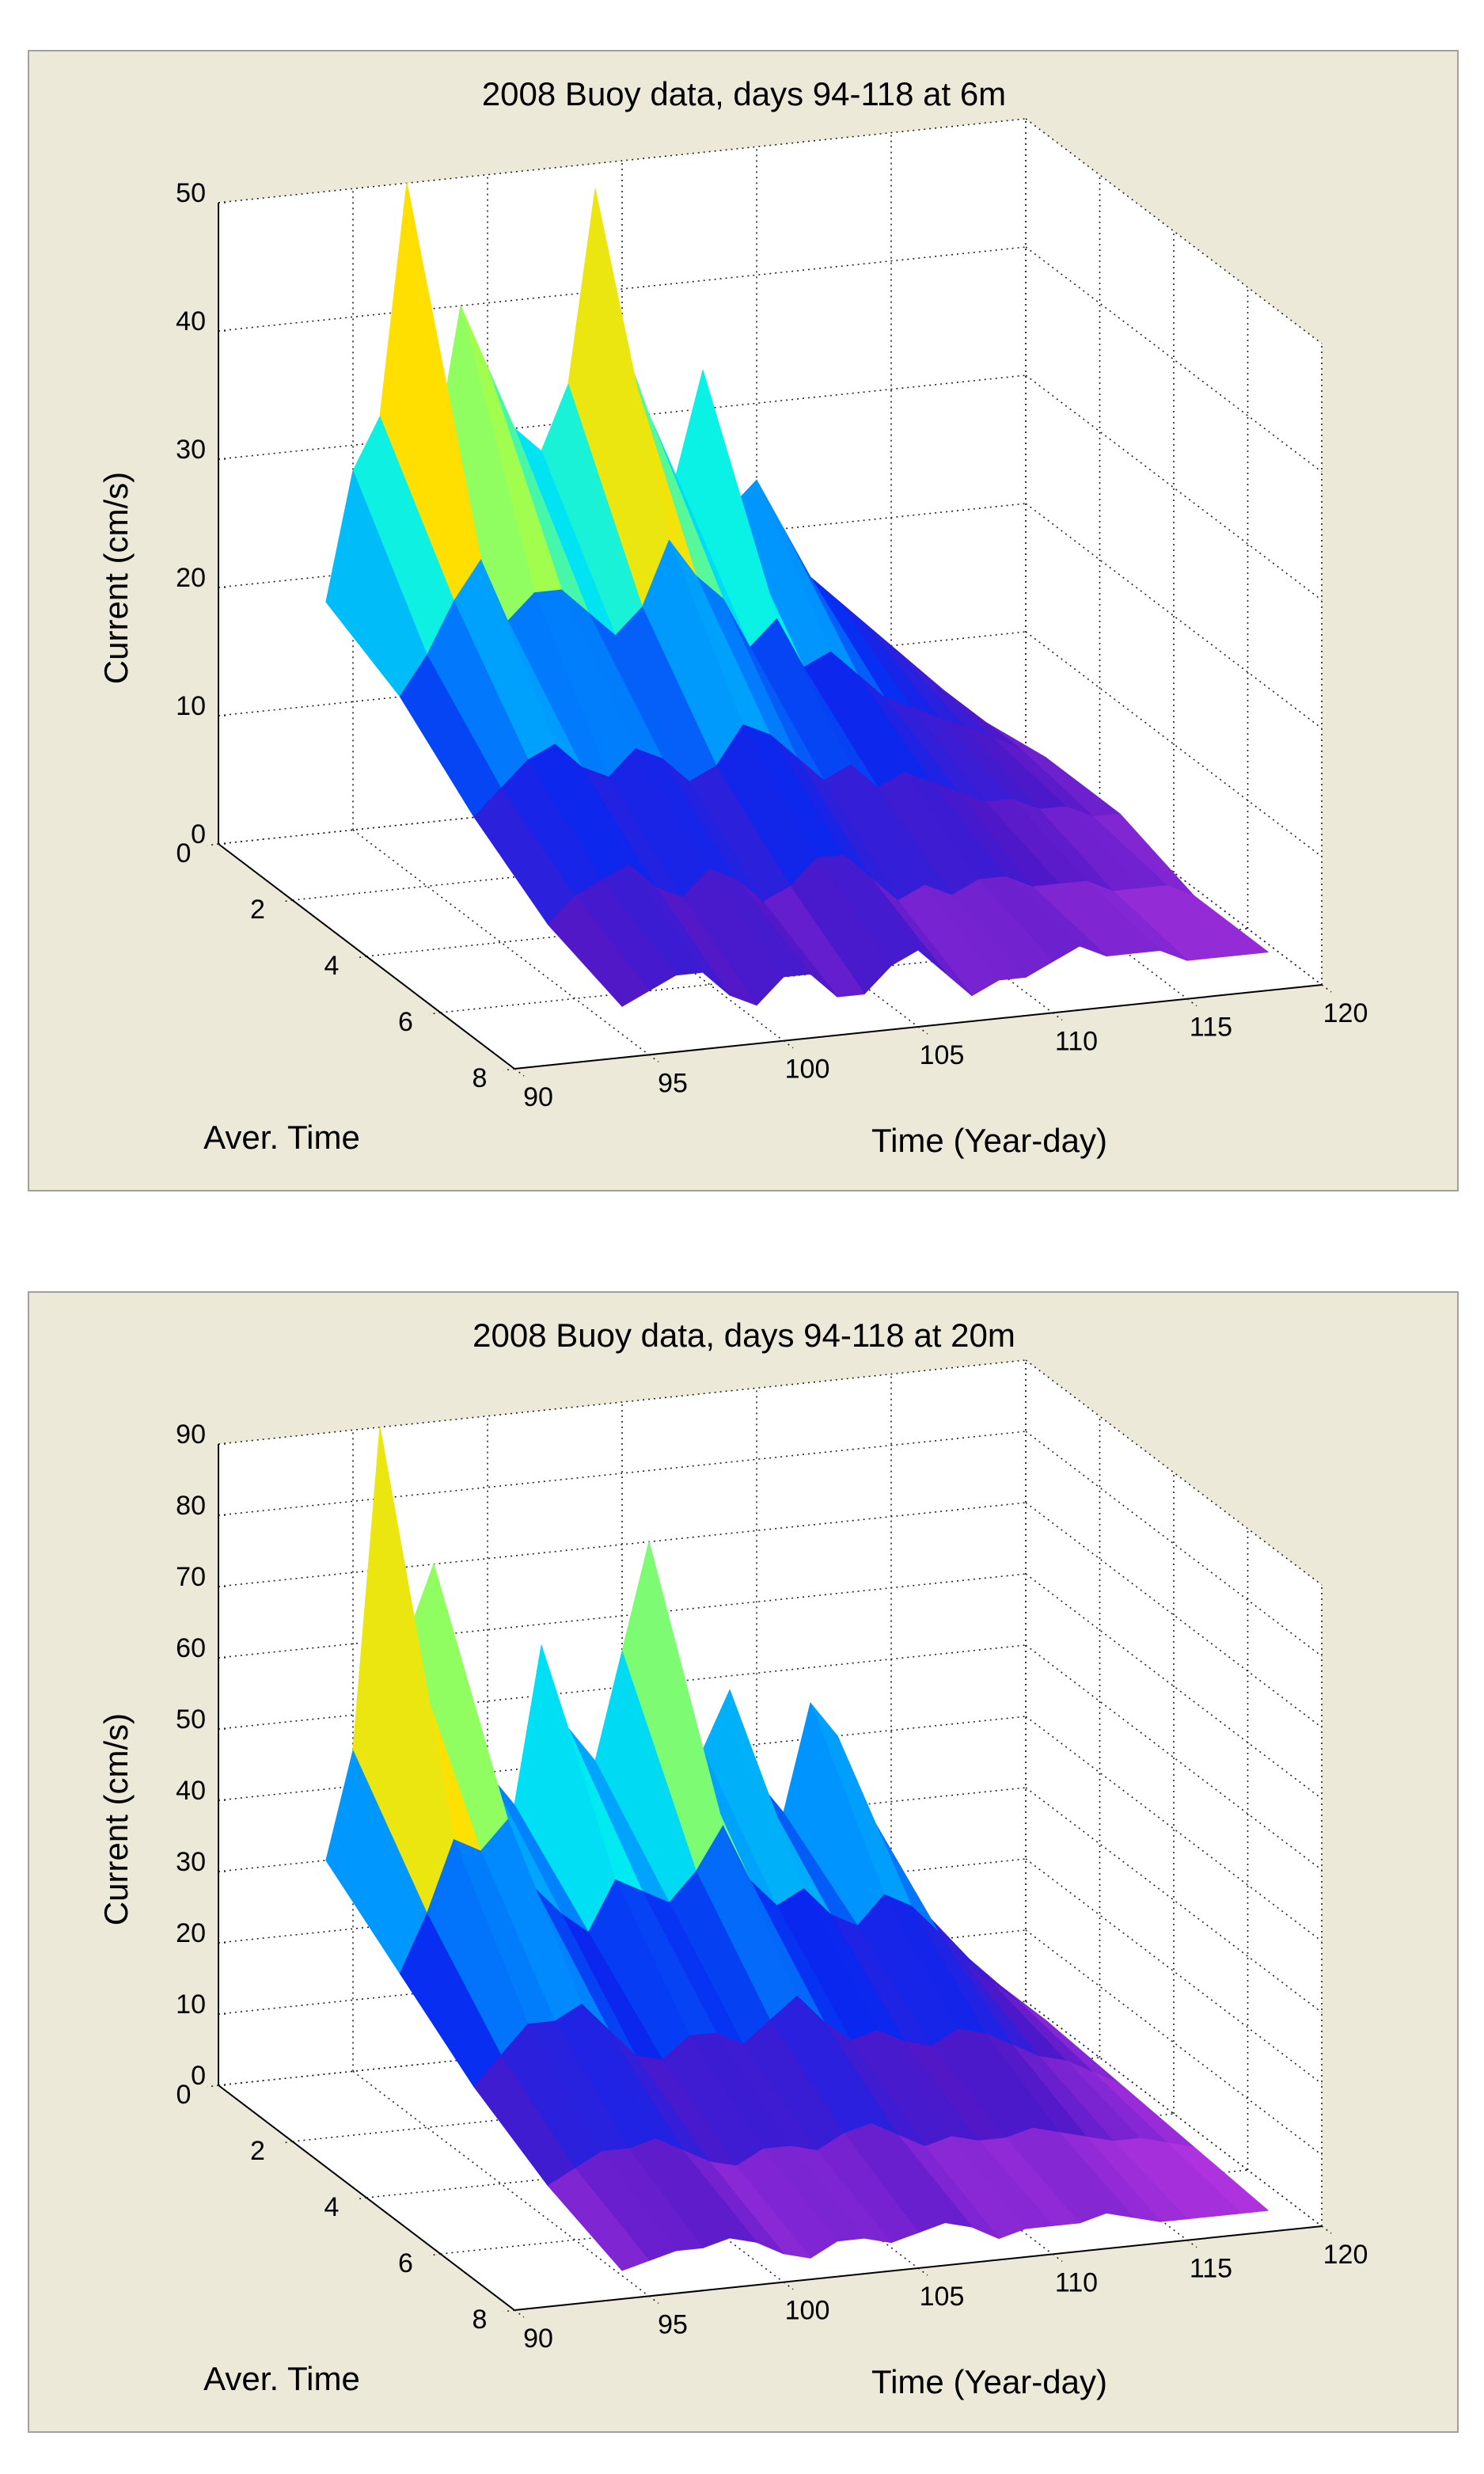 This screenshot has height=2474, width=1484. What do you see at coordinates (191, 1506) in the screenshot?
I see `z-tick-label: 80` at bounding box center [191, 1506].